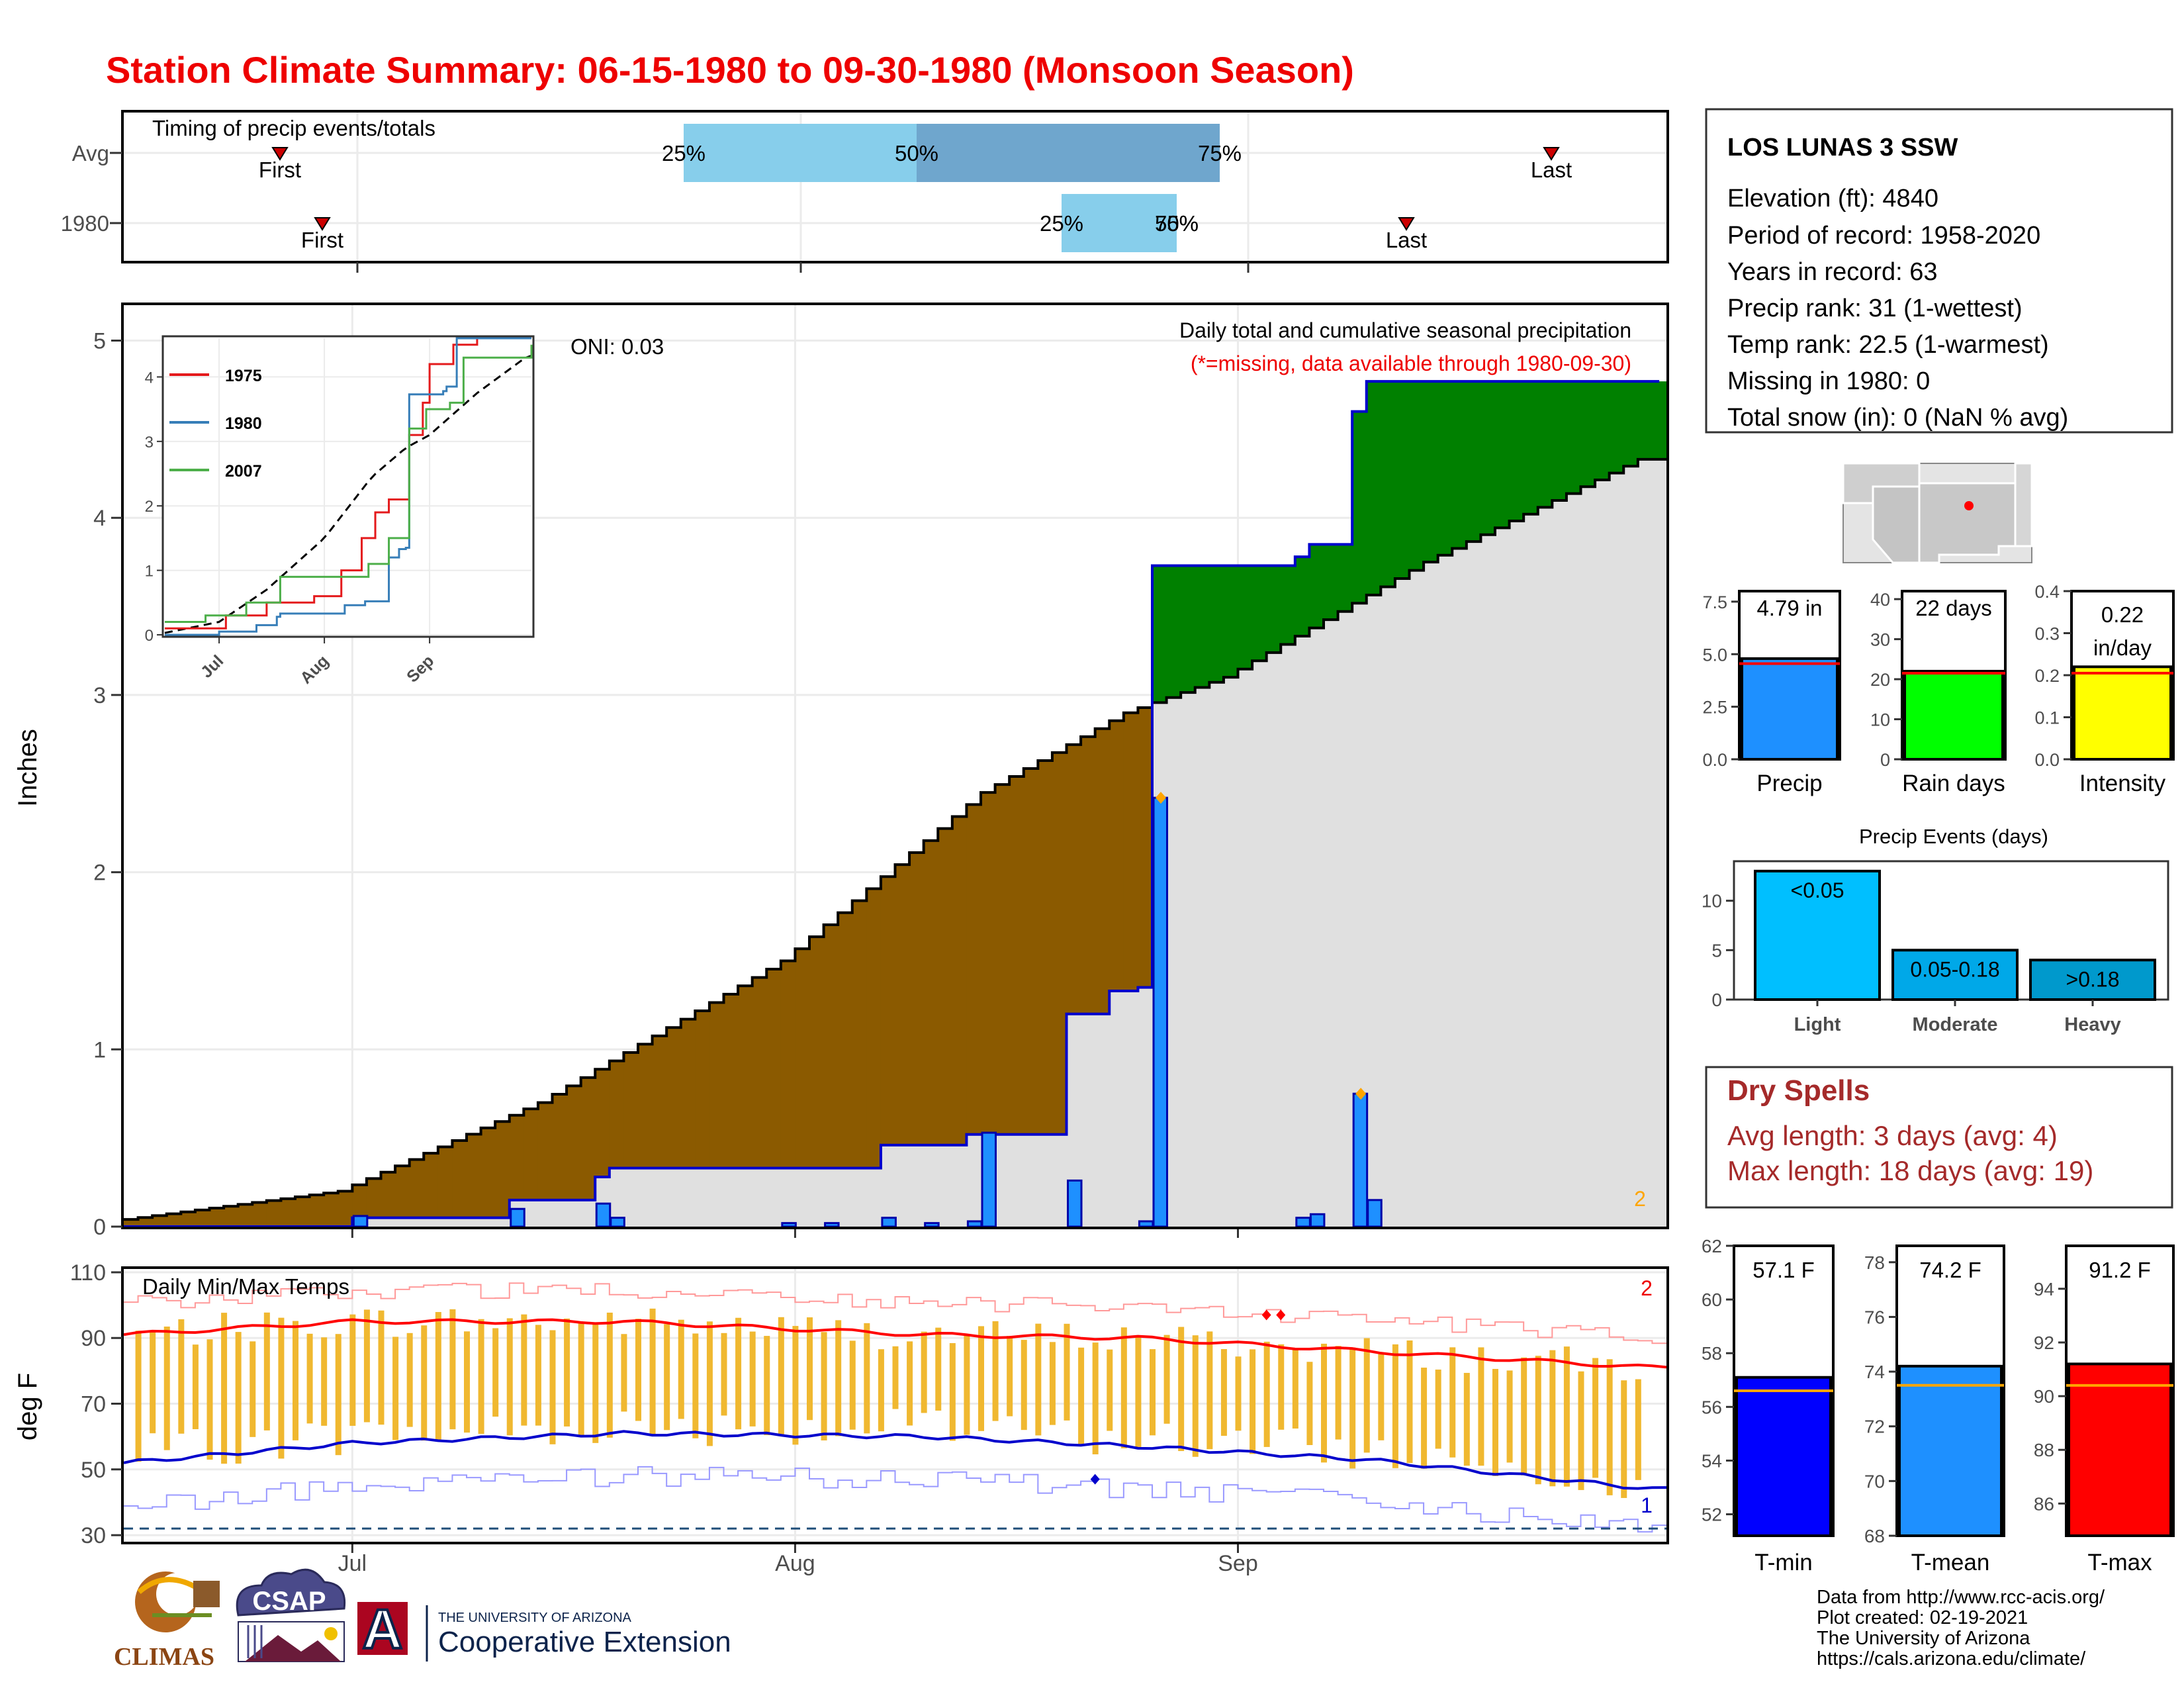  What do you see at coordinates (93, 1470) in the screenshot?
I see `temp-y-tick-label: 50` at bounding box center [93, 1470].